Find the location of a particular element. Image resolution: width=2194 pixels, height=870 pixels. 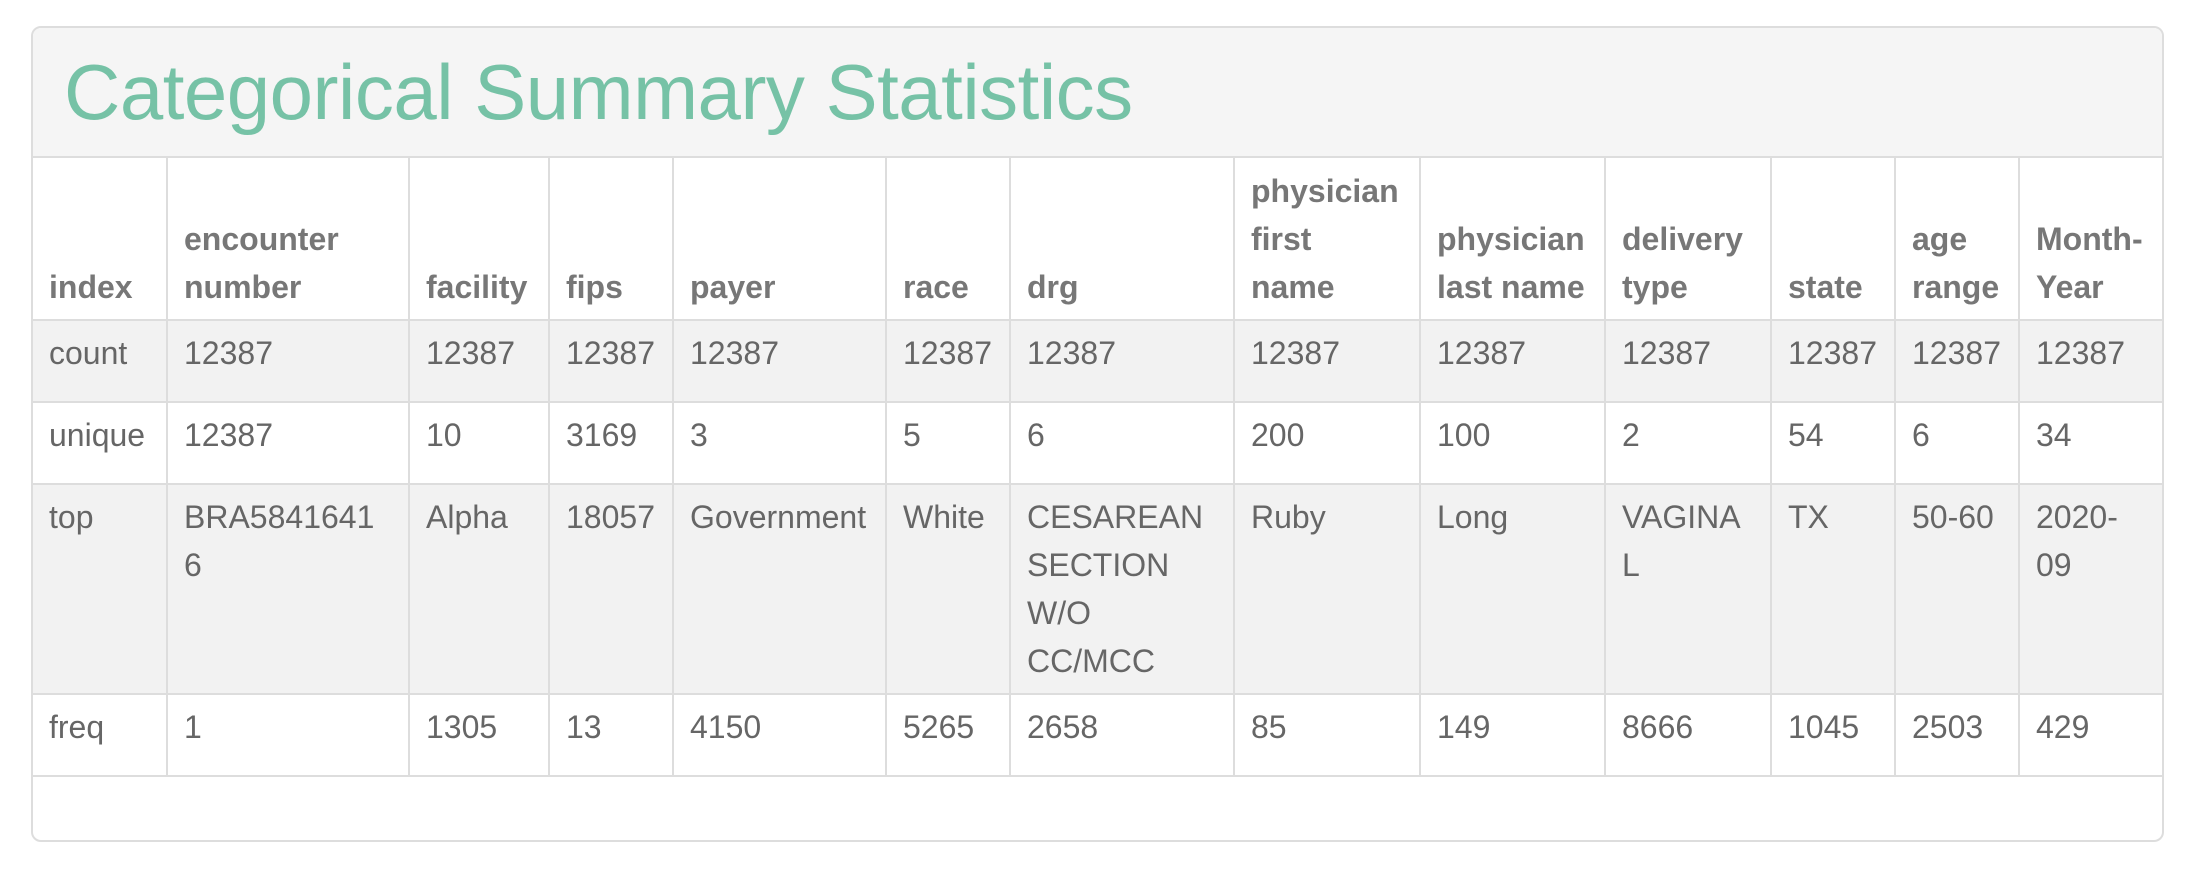

table-cell: 34 is located at coordinates (2090, 443).